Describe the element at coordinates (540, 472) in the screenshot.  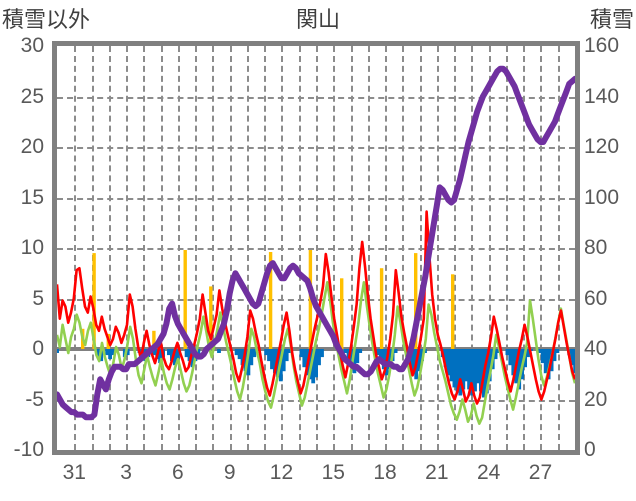
I see `x-tick-label: 27` at that location.